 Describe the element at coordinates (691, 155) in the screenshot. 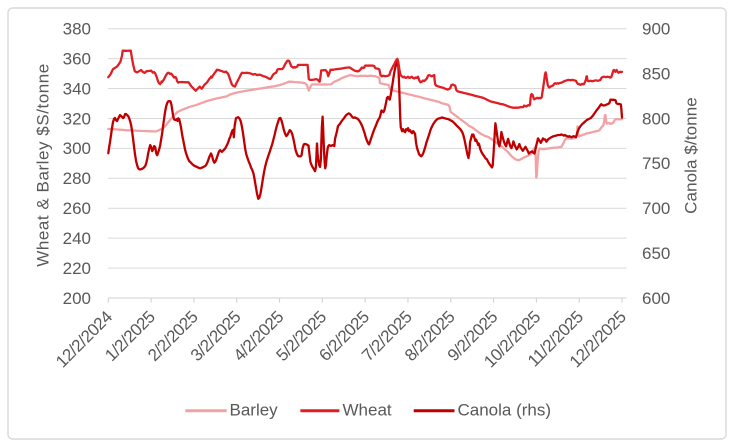

I see `svg-text: Canola $/tonne` at that location.